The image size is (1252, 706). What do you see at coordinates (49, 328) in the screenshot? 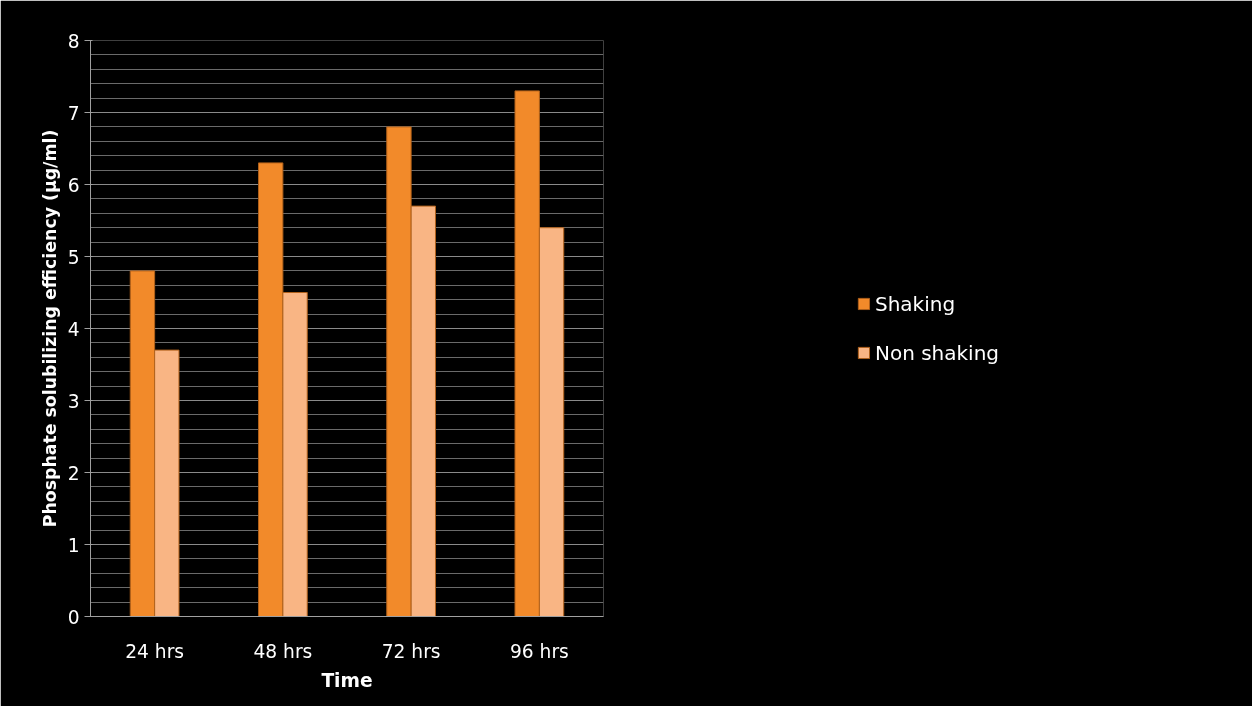
I see `y-axis-title: Phosphate solubilizing efficiency (µg/ml)` at bounding box center [49, 328].